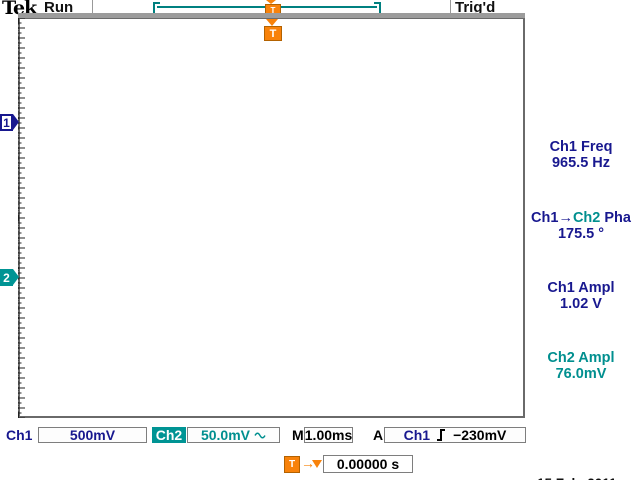  What do you see at coordinates (581, 147) in the screenshot?
I see `measurement-label: Ch1 Freq` at bounding box center [581, 147].